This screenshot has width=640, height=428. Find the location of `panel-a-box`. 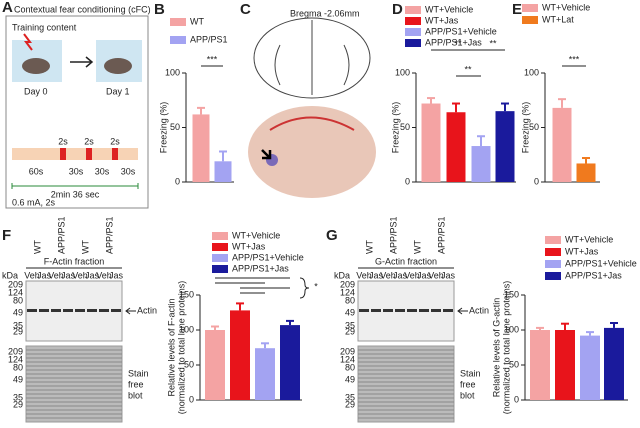

panel-a-box is located at coordinates (77, 112).